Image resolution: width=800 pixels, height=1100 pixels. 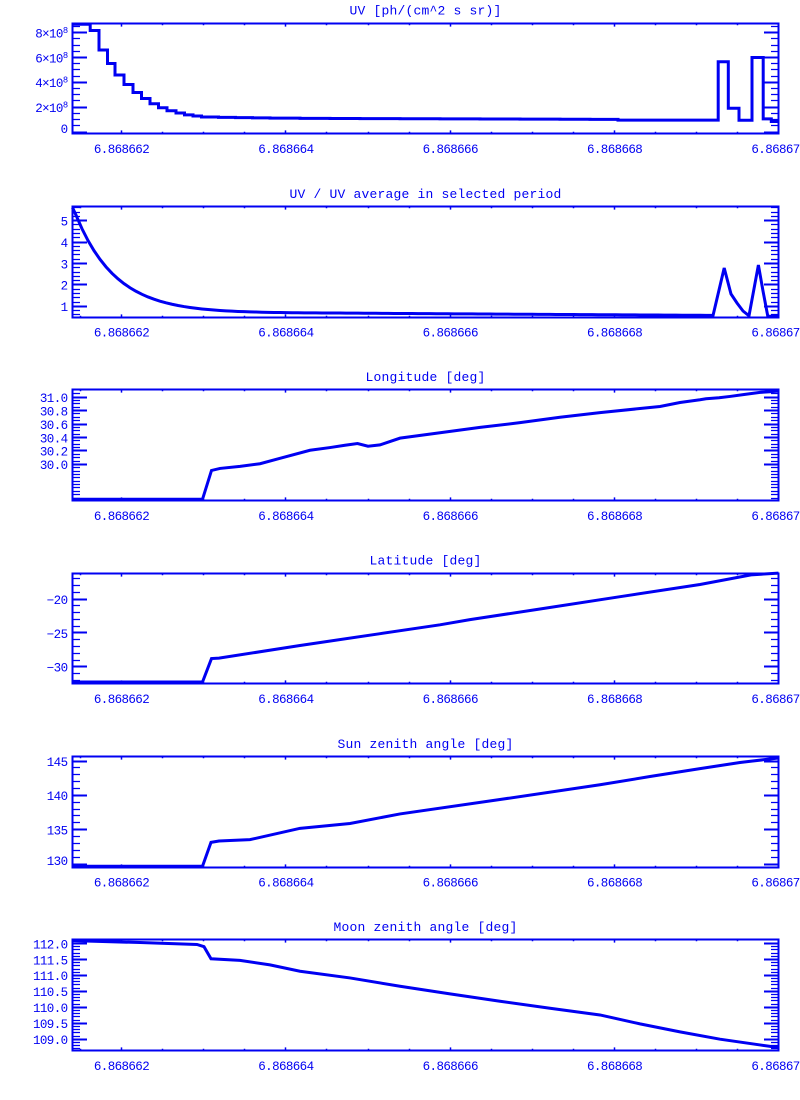 What do you see at coordinates (54, 466) in the screenshot?
I see `svg-text: 30.0` at bounding box center [54, 466].